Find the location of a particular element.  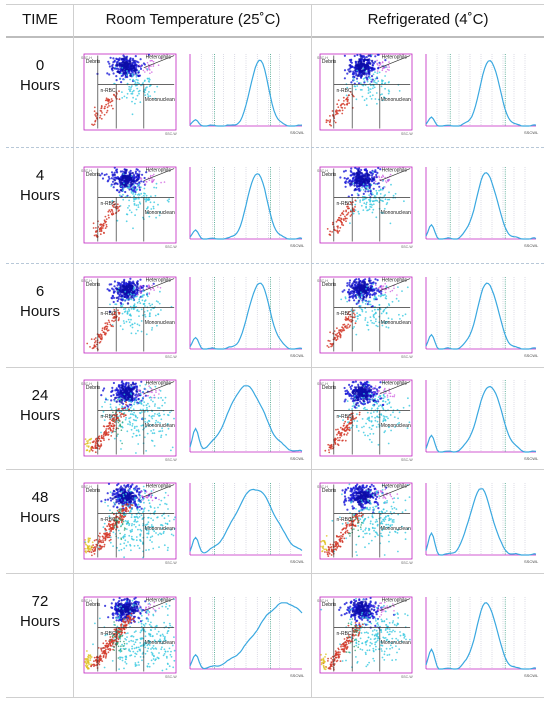

header-room-temperature: Room Temperature (25˚C) is located at coordinates (193, 19).